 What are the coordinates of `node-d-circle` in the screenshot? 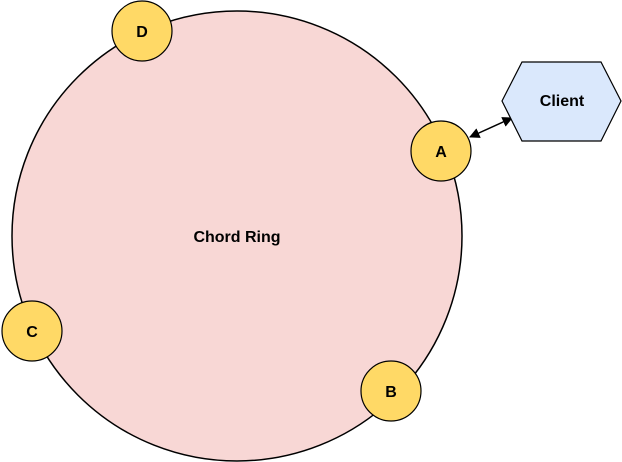 It's located at (142, 31).